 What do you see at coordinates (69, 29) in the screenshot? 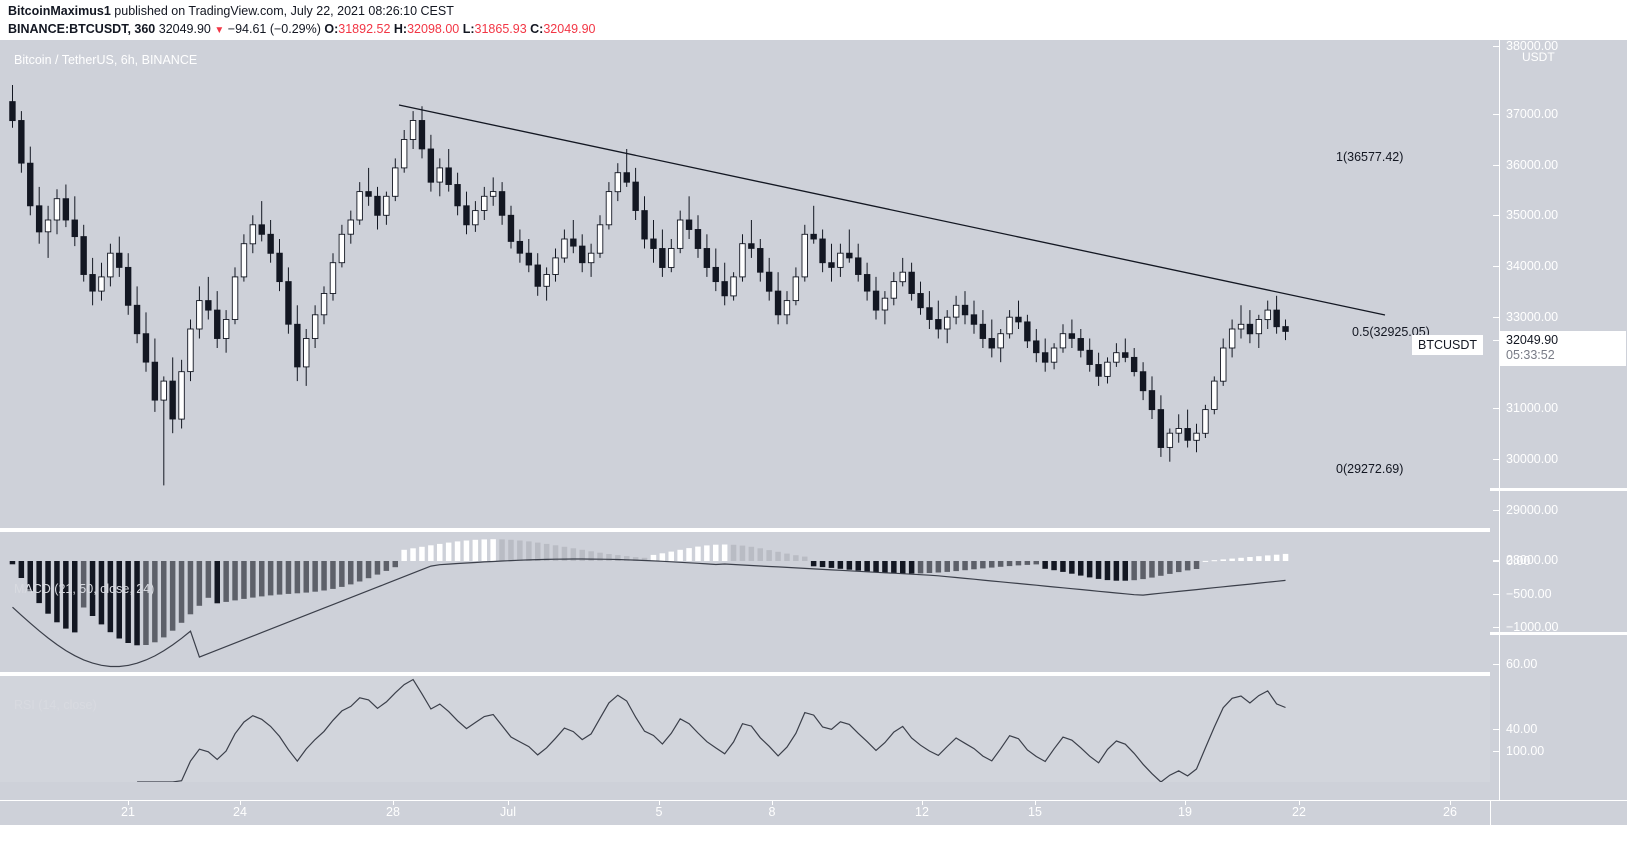
I see `symbol-label: BINANCE:BTCUSDT,` at bounding box center [69, 29].